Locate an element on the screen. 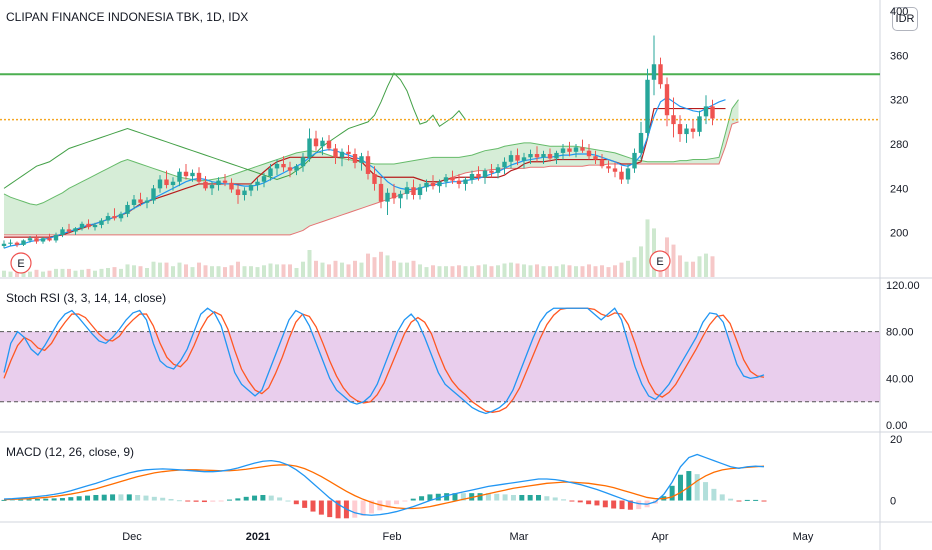 This screenshot has height=550, width=932. currency-button: IDR is located at coordinates (905, 19).